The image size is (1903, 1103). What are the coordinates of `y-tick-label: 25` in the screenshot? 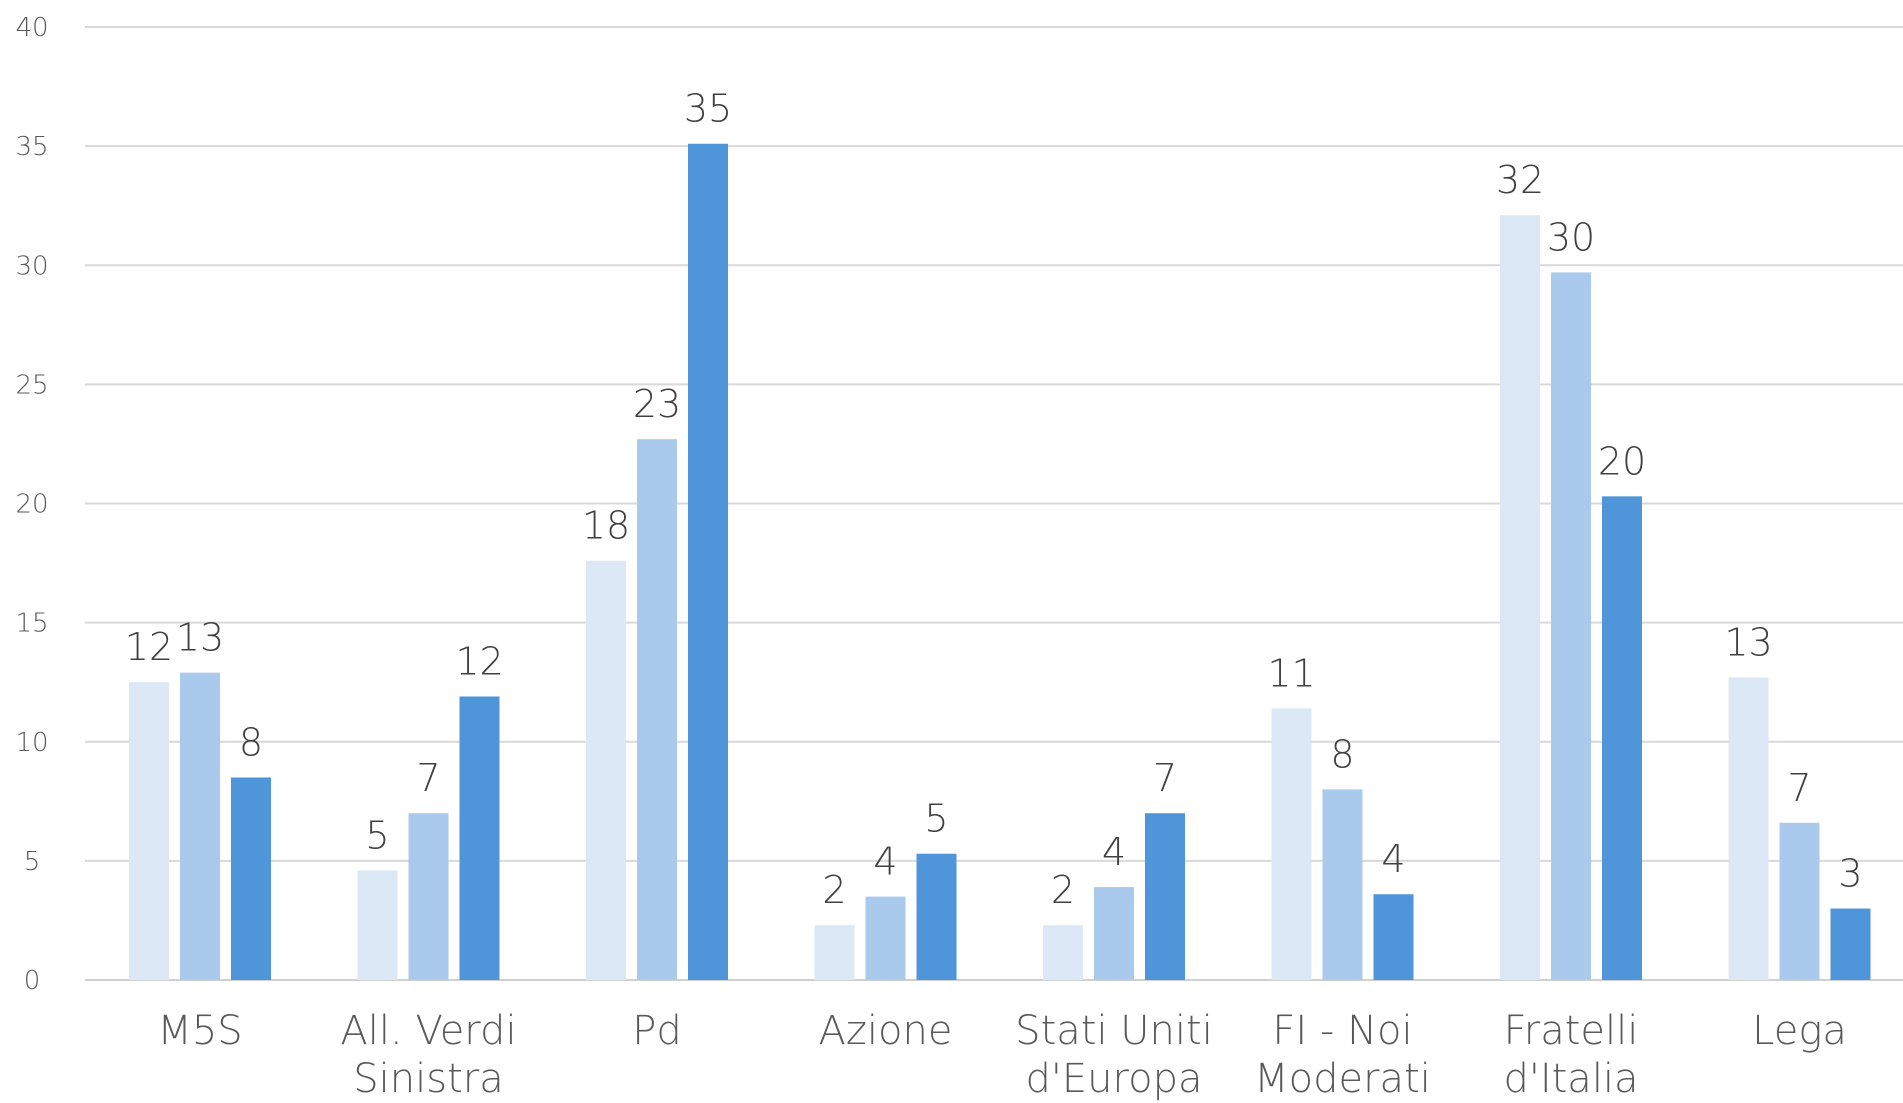 It's located at (31, 385).